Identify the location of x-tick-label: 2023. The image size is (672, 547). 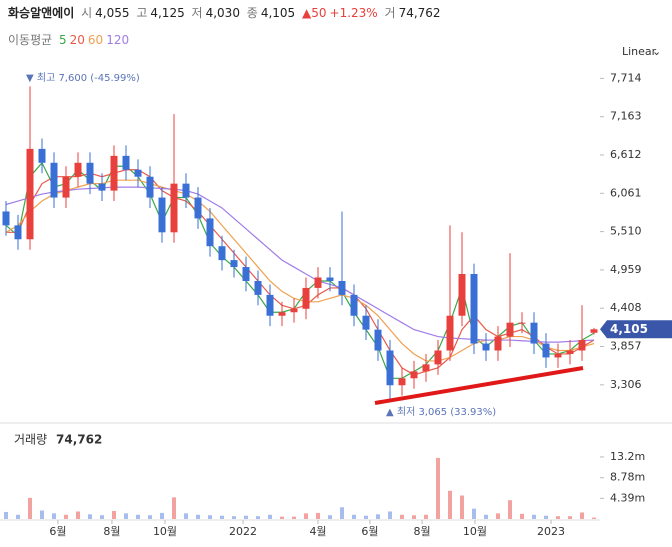
(551, 531).